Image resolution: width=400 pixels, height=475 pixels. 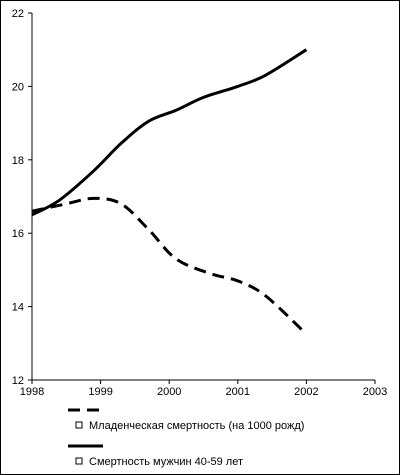 What do you see at coordinates (196, 426) in the screenshot?
I see `legend-label: Младенческая смертность (на 1000 рожд)` at bounding box center [196, 426].